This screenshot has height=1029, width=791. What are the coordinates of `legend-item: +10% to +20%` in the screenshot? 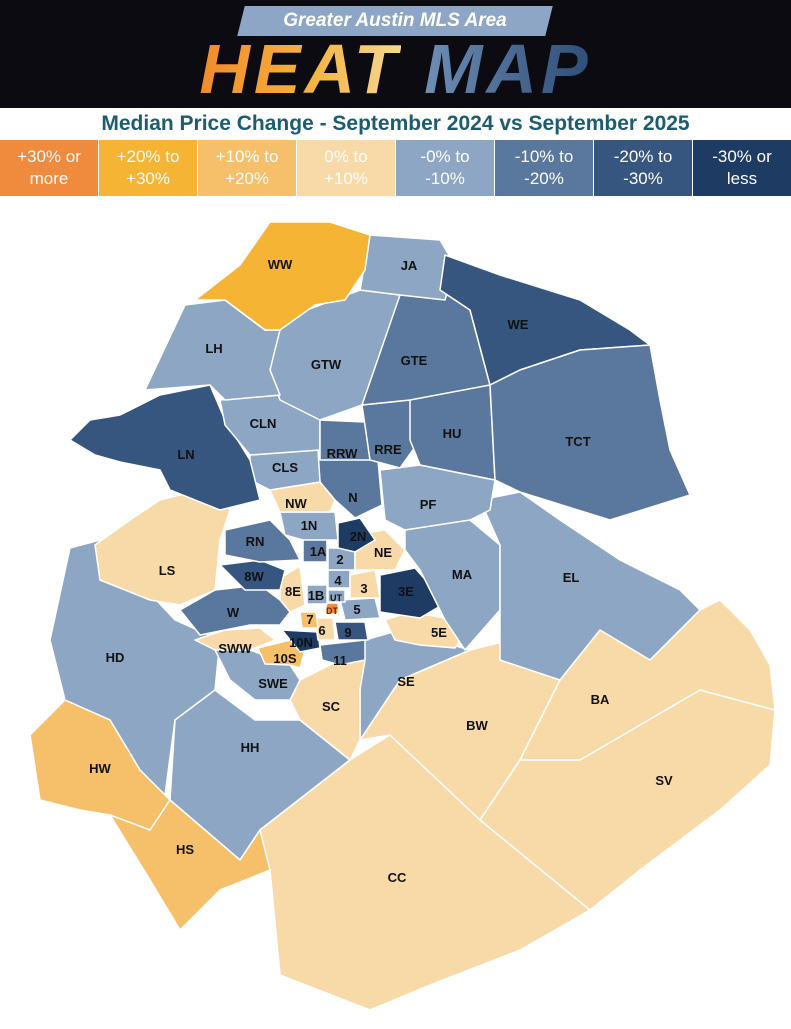 It's located at (247, 168).